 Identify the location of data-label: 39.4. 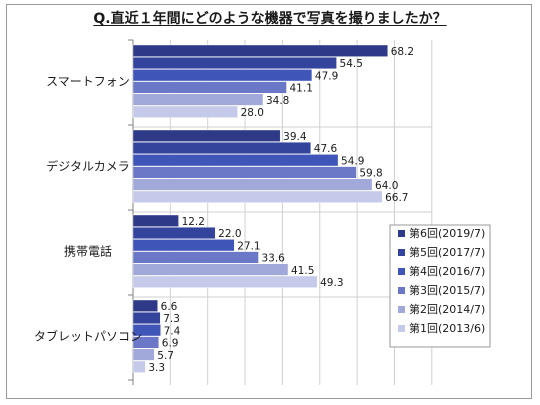
(295, 137).